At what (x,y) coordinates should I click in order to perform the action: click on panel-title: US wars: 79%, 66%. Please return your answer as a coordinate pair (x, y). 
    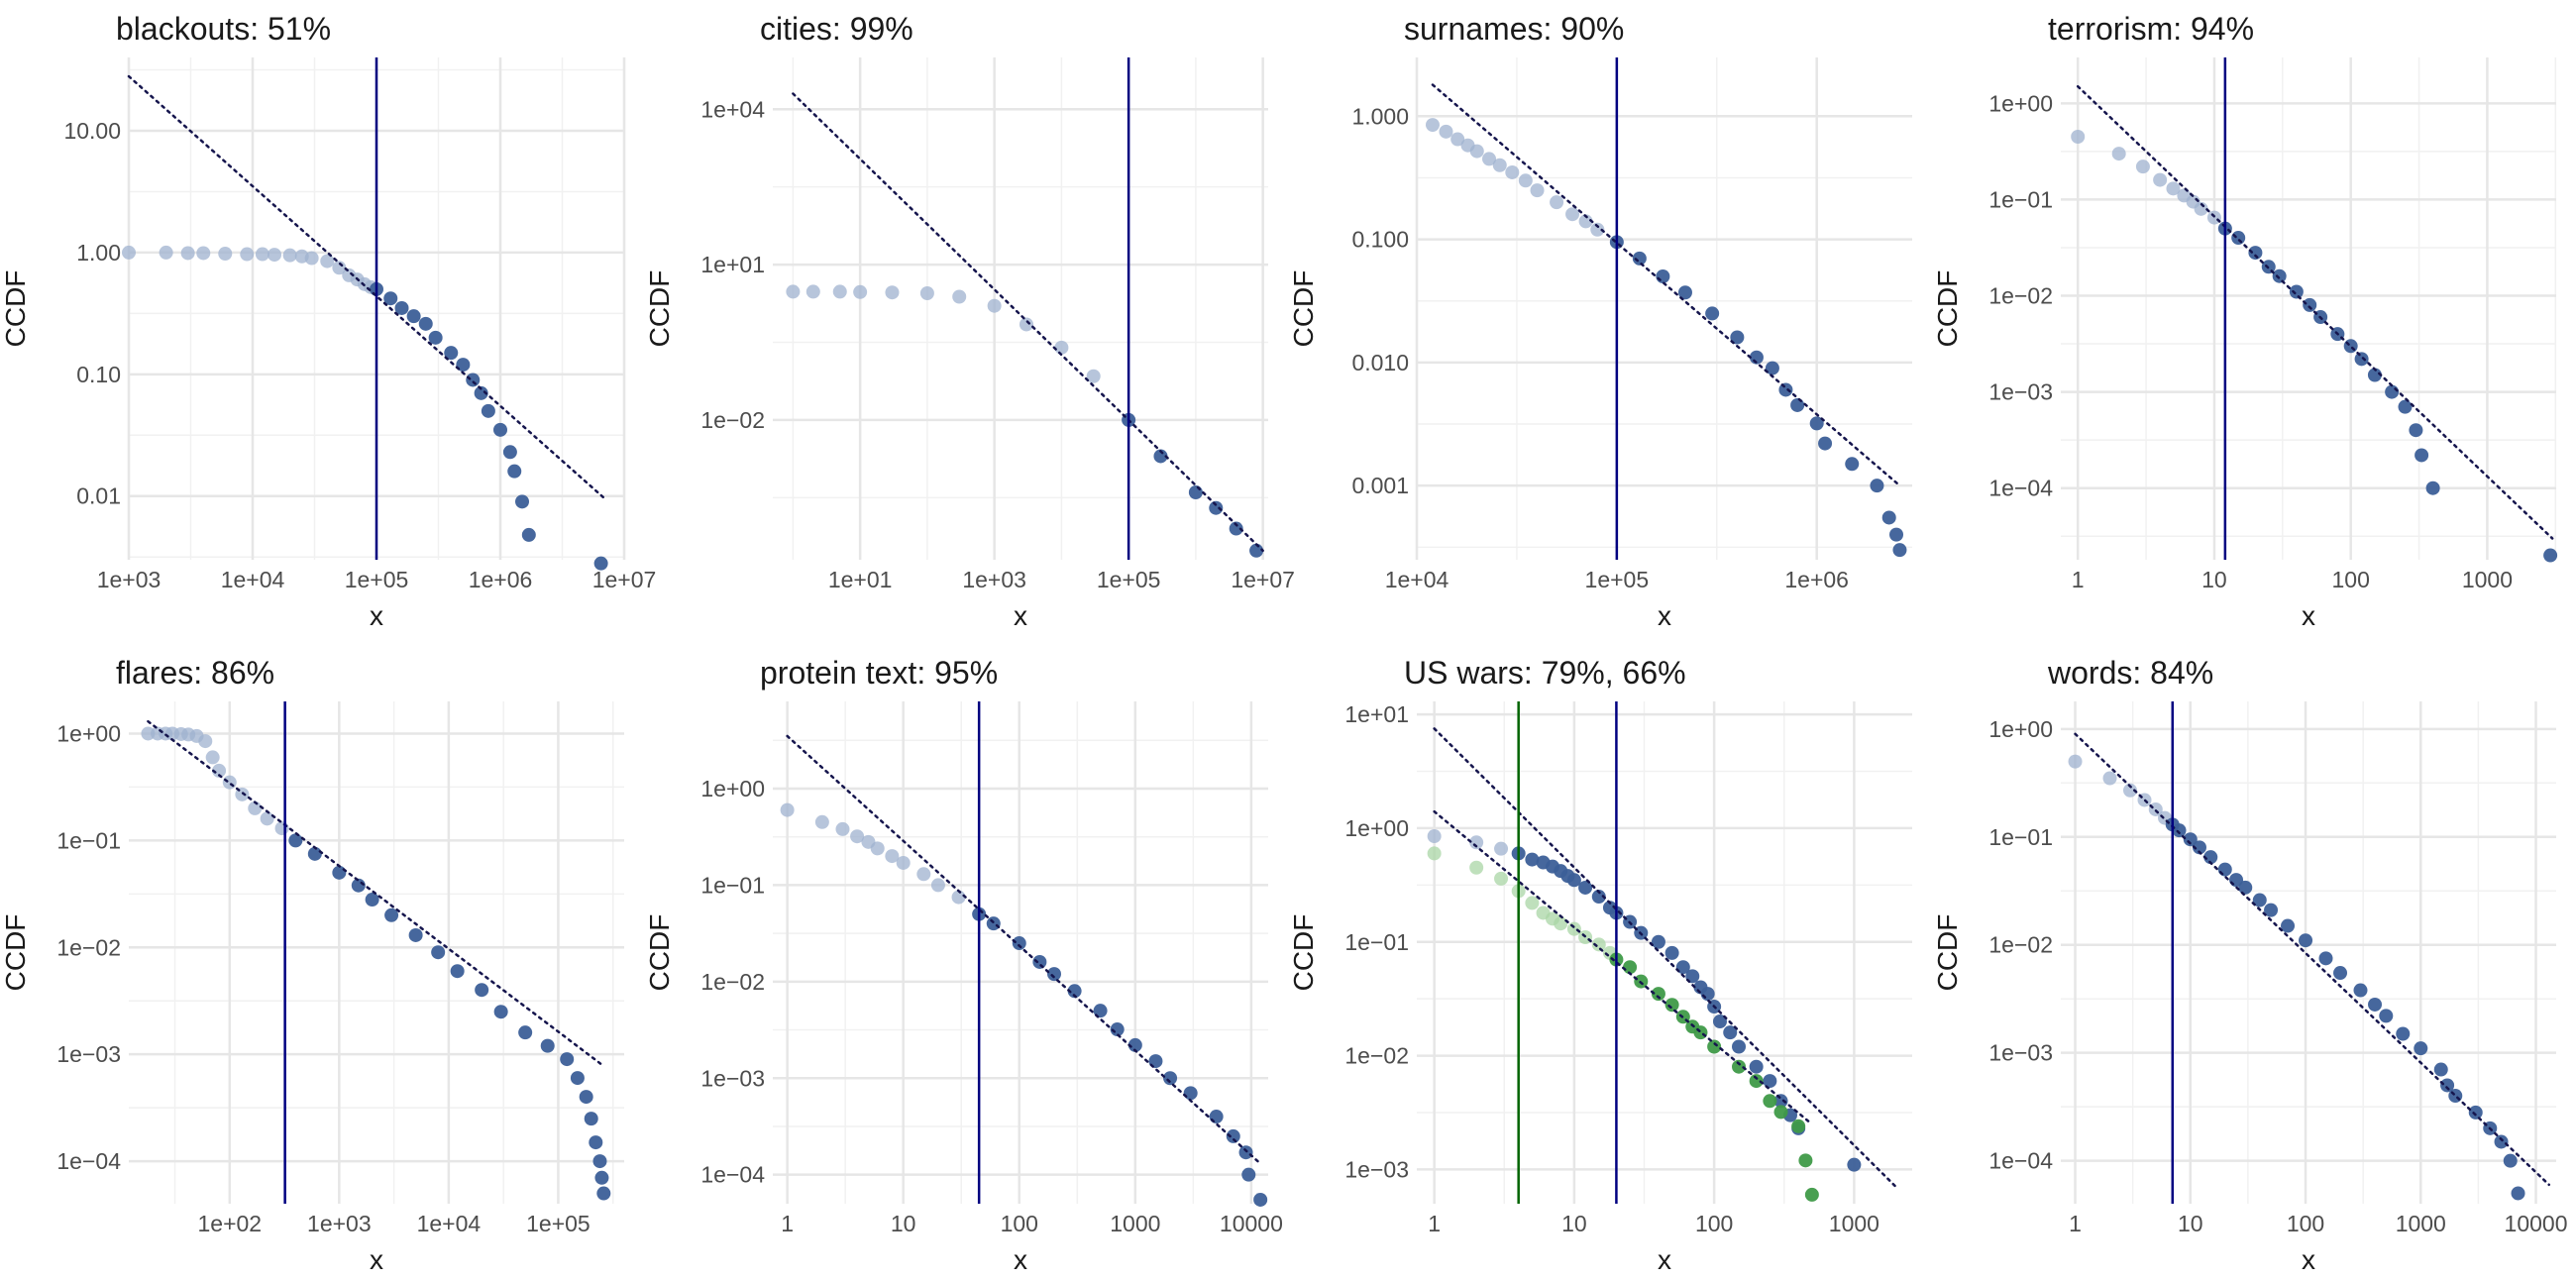
    Looking at the image, I should click on (1545, 673).